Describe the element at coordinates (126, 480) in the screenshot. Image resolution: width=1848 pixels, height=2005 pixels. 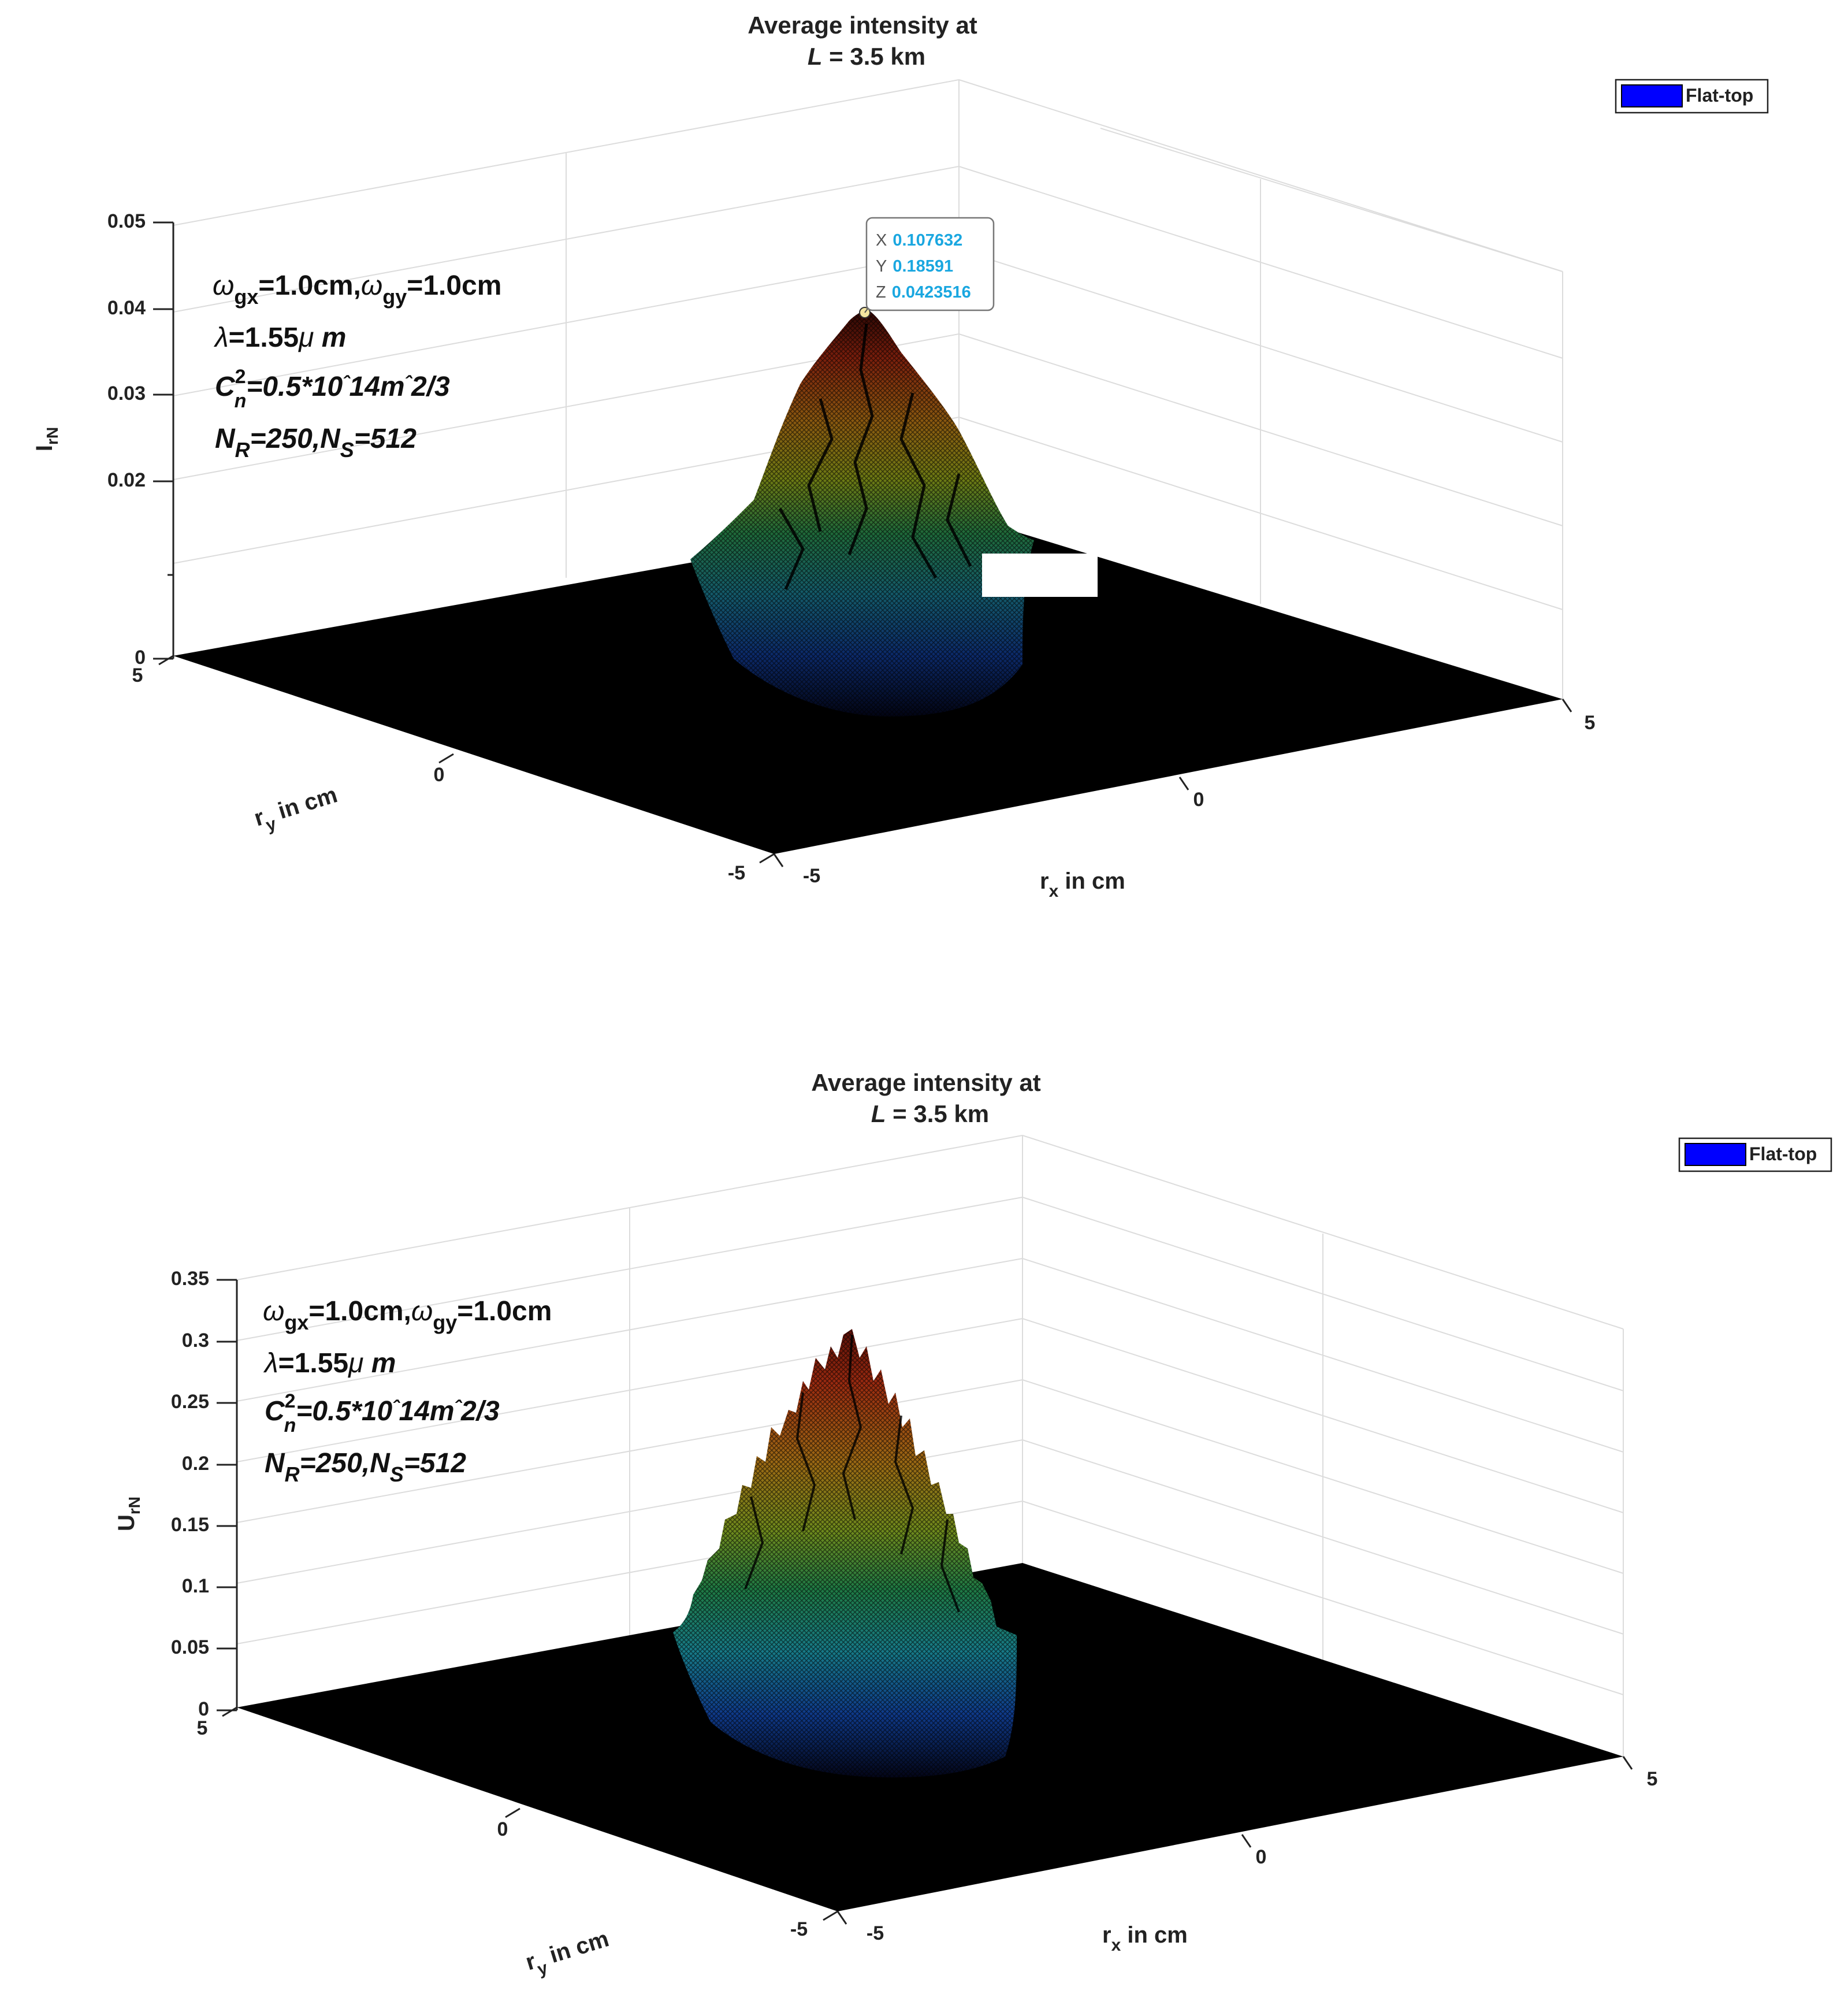
I see `z-tick-label: 0.02` at that location.